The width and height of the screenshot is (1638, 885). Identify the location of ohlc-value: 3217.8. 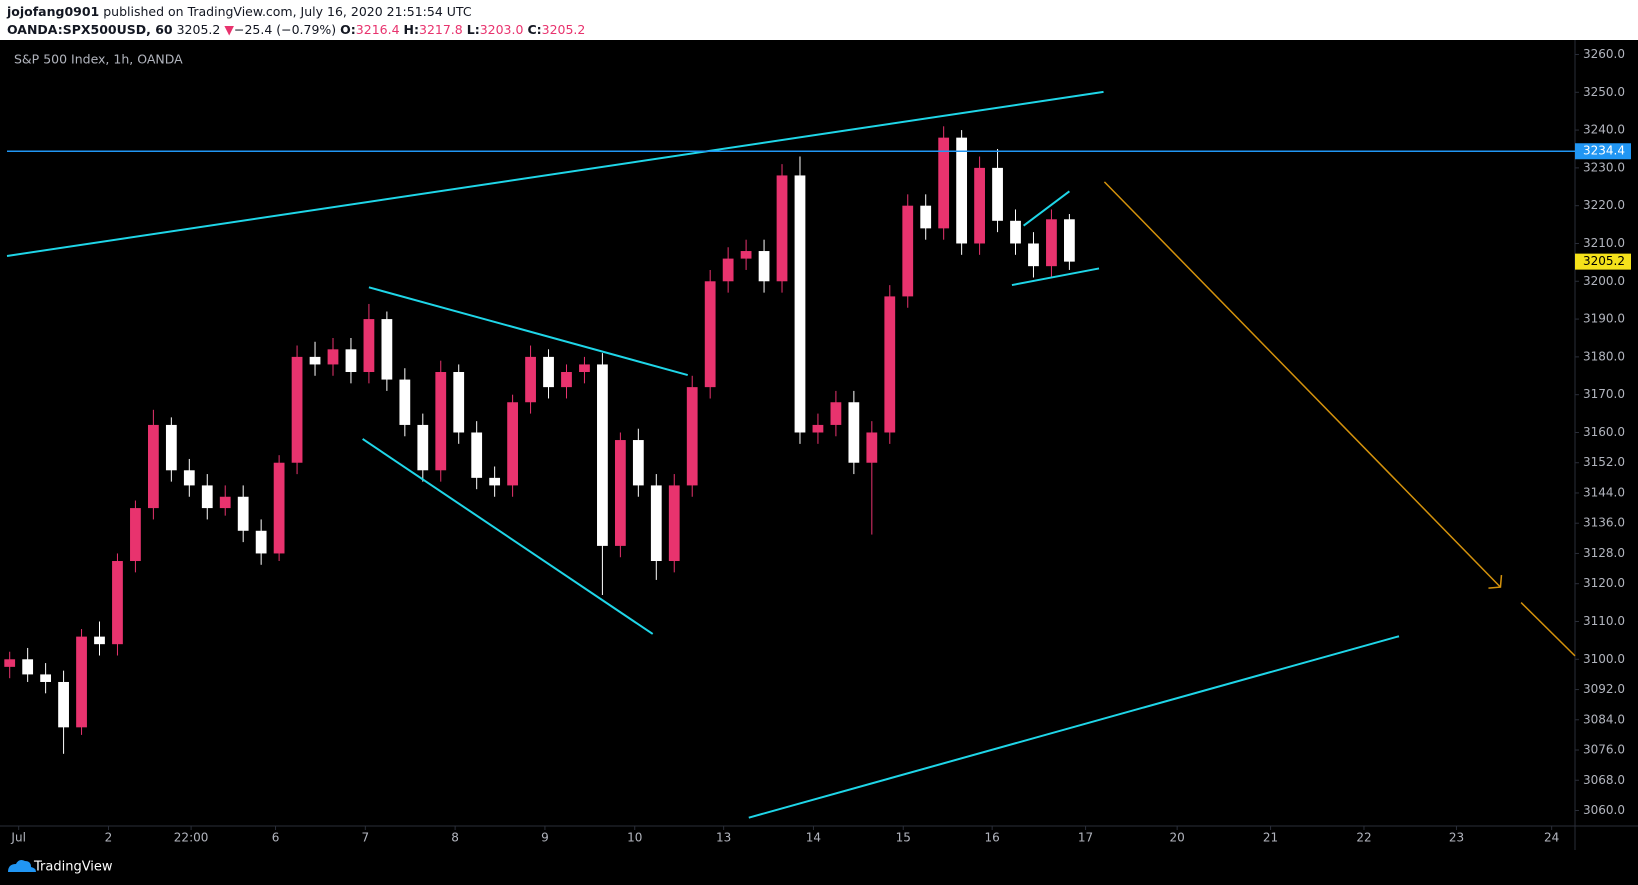
(441, 29).